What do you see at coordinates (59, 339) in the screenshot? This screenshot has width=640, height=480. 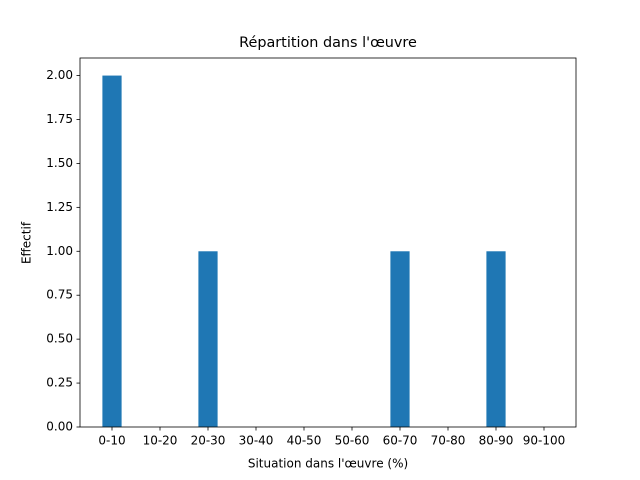 I see `y-tick-label: 0.50` at bounding box center [59, 339].